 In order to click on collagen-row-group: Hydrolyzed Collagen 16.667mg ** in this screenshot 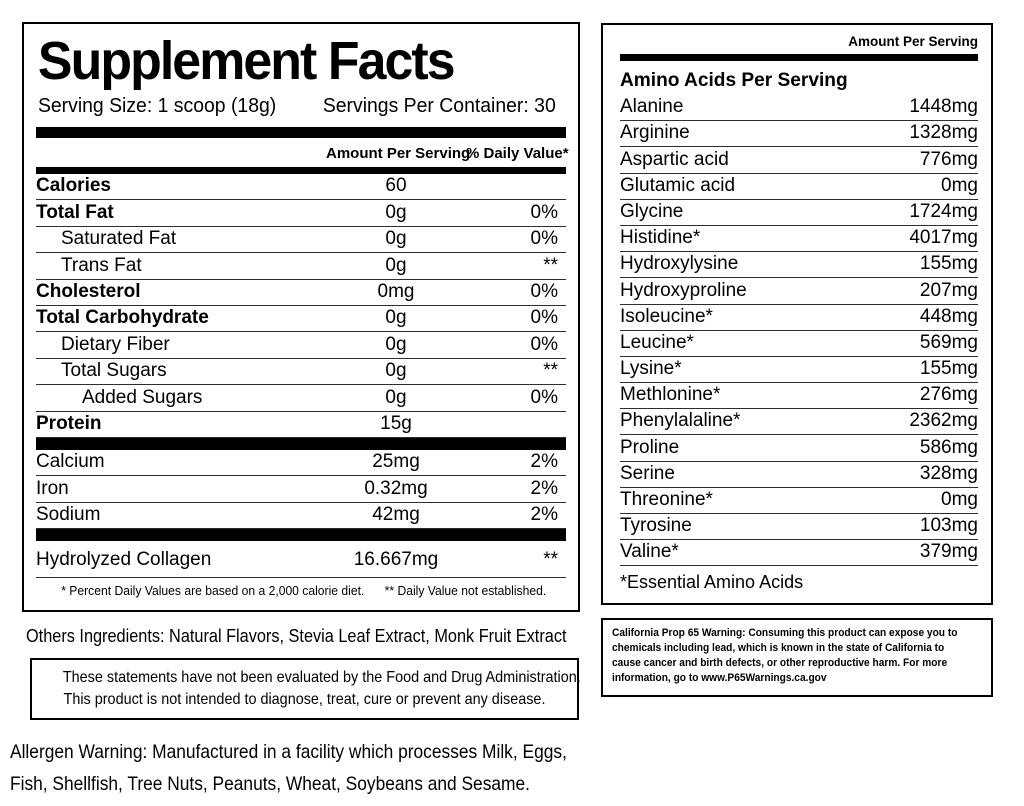, I will do `click(301, 560)`.